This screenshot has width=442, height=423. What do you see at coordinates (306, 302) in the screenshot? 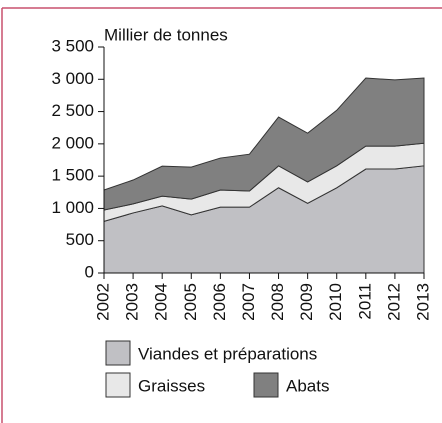
I see `x-tick-label: 2009` at bounding box center [306, 302].